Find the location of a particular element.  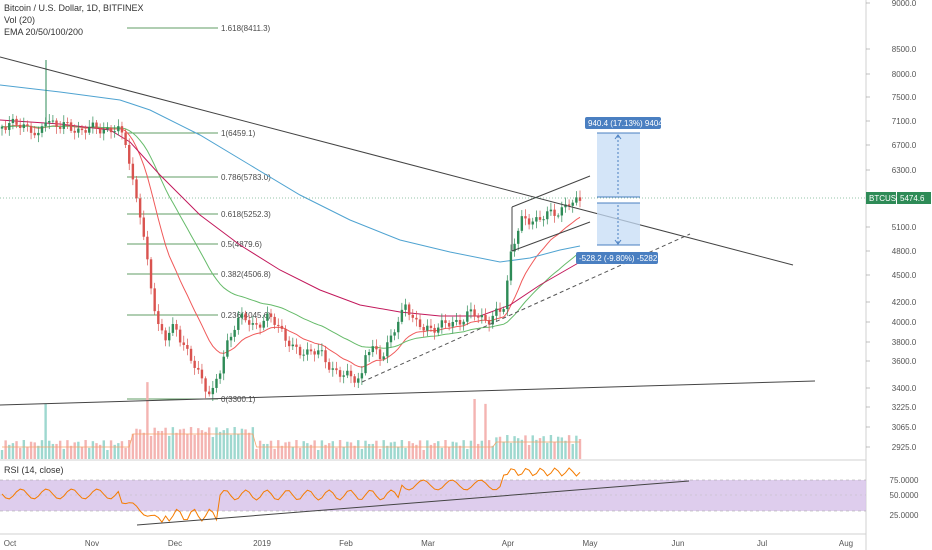

legend-volume: Vol (20) is located at coordinates (19, 20).